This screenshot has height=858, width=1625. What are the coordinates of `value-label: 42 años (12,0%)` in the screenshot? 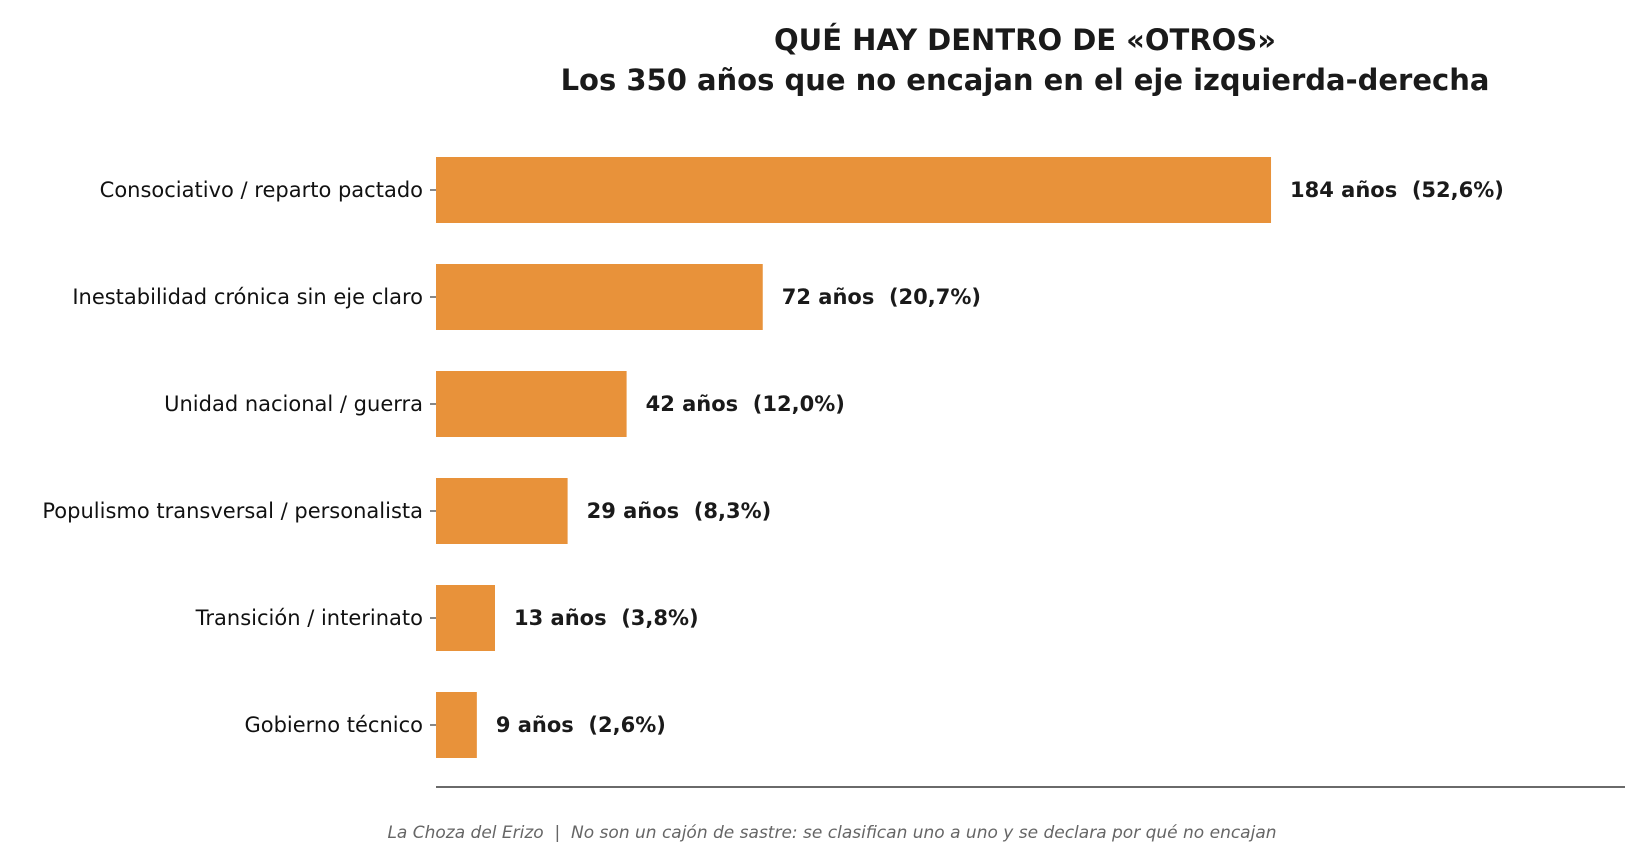 It's located at (745, 404).